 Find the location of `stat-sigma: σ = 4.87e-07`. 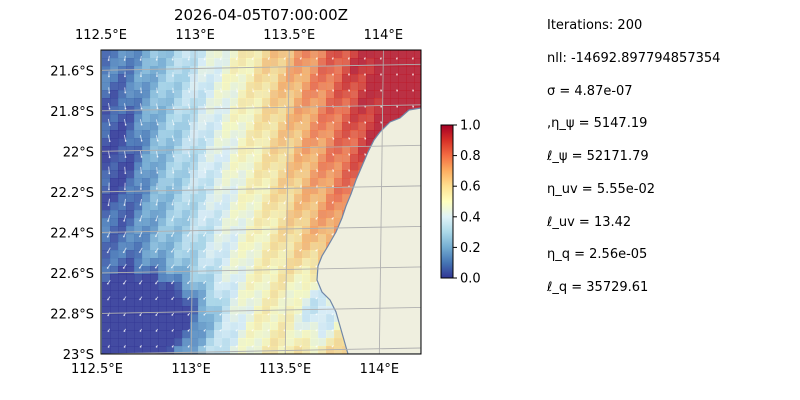

stat-sigma: σ = 4.87e-07 is located at coordinates (590, 91).